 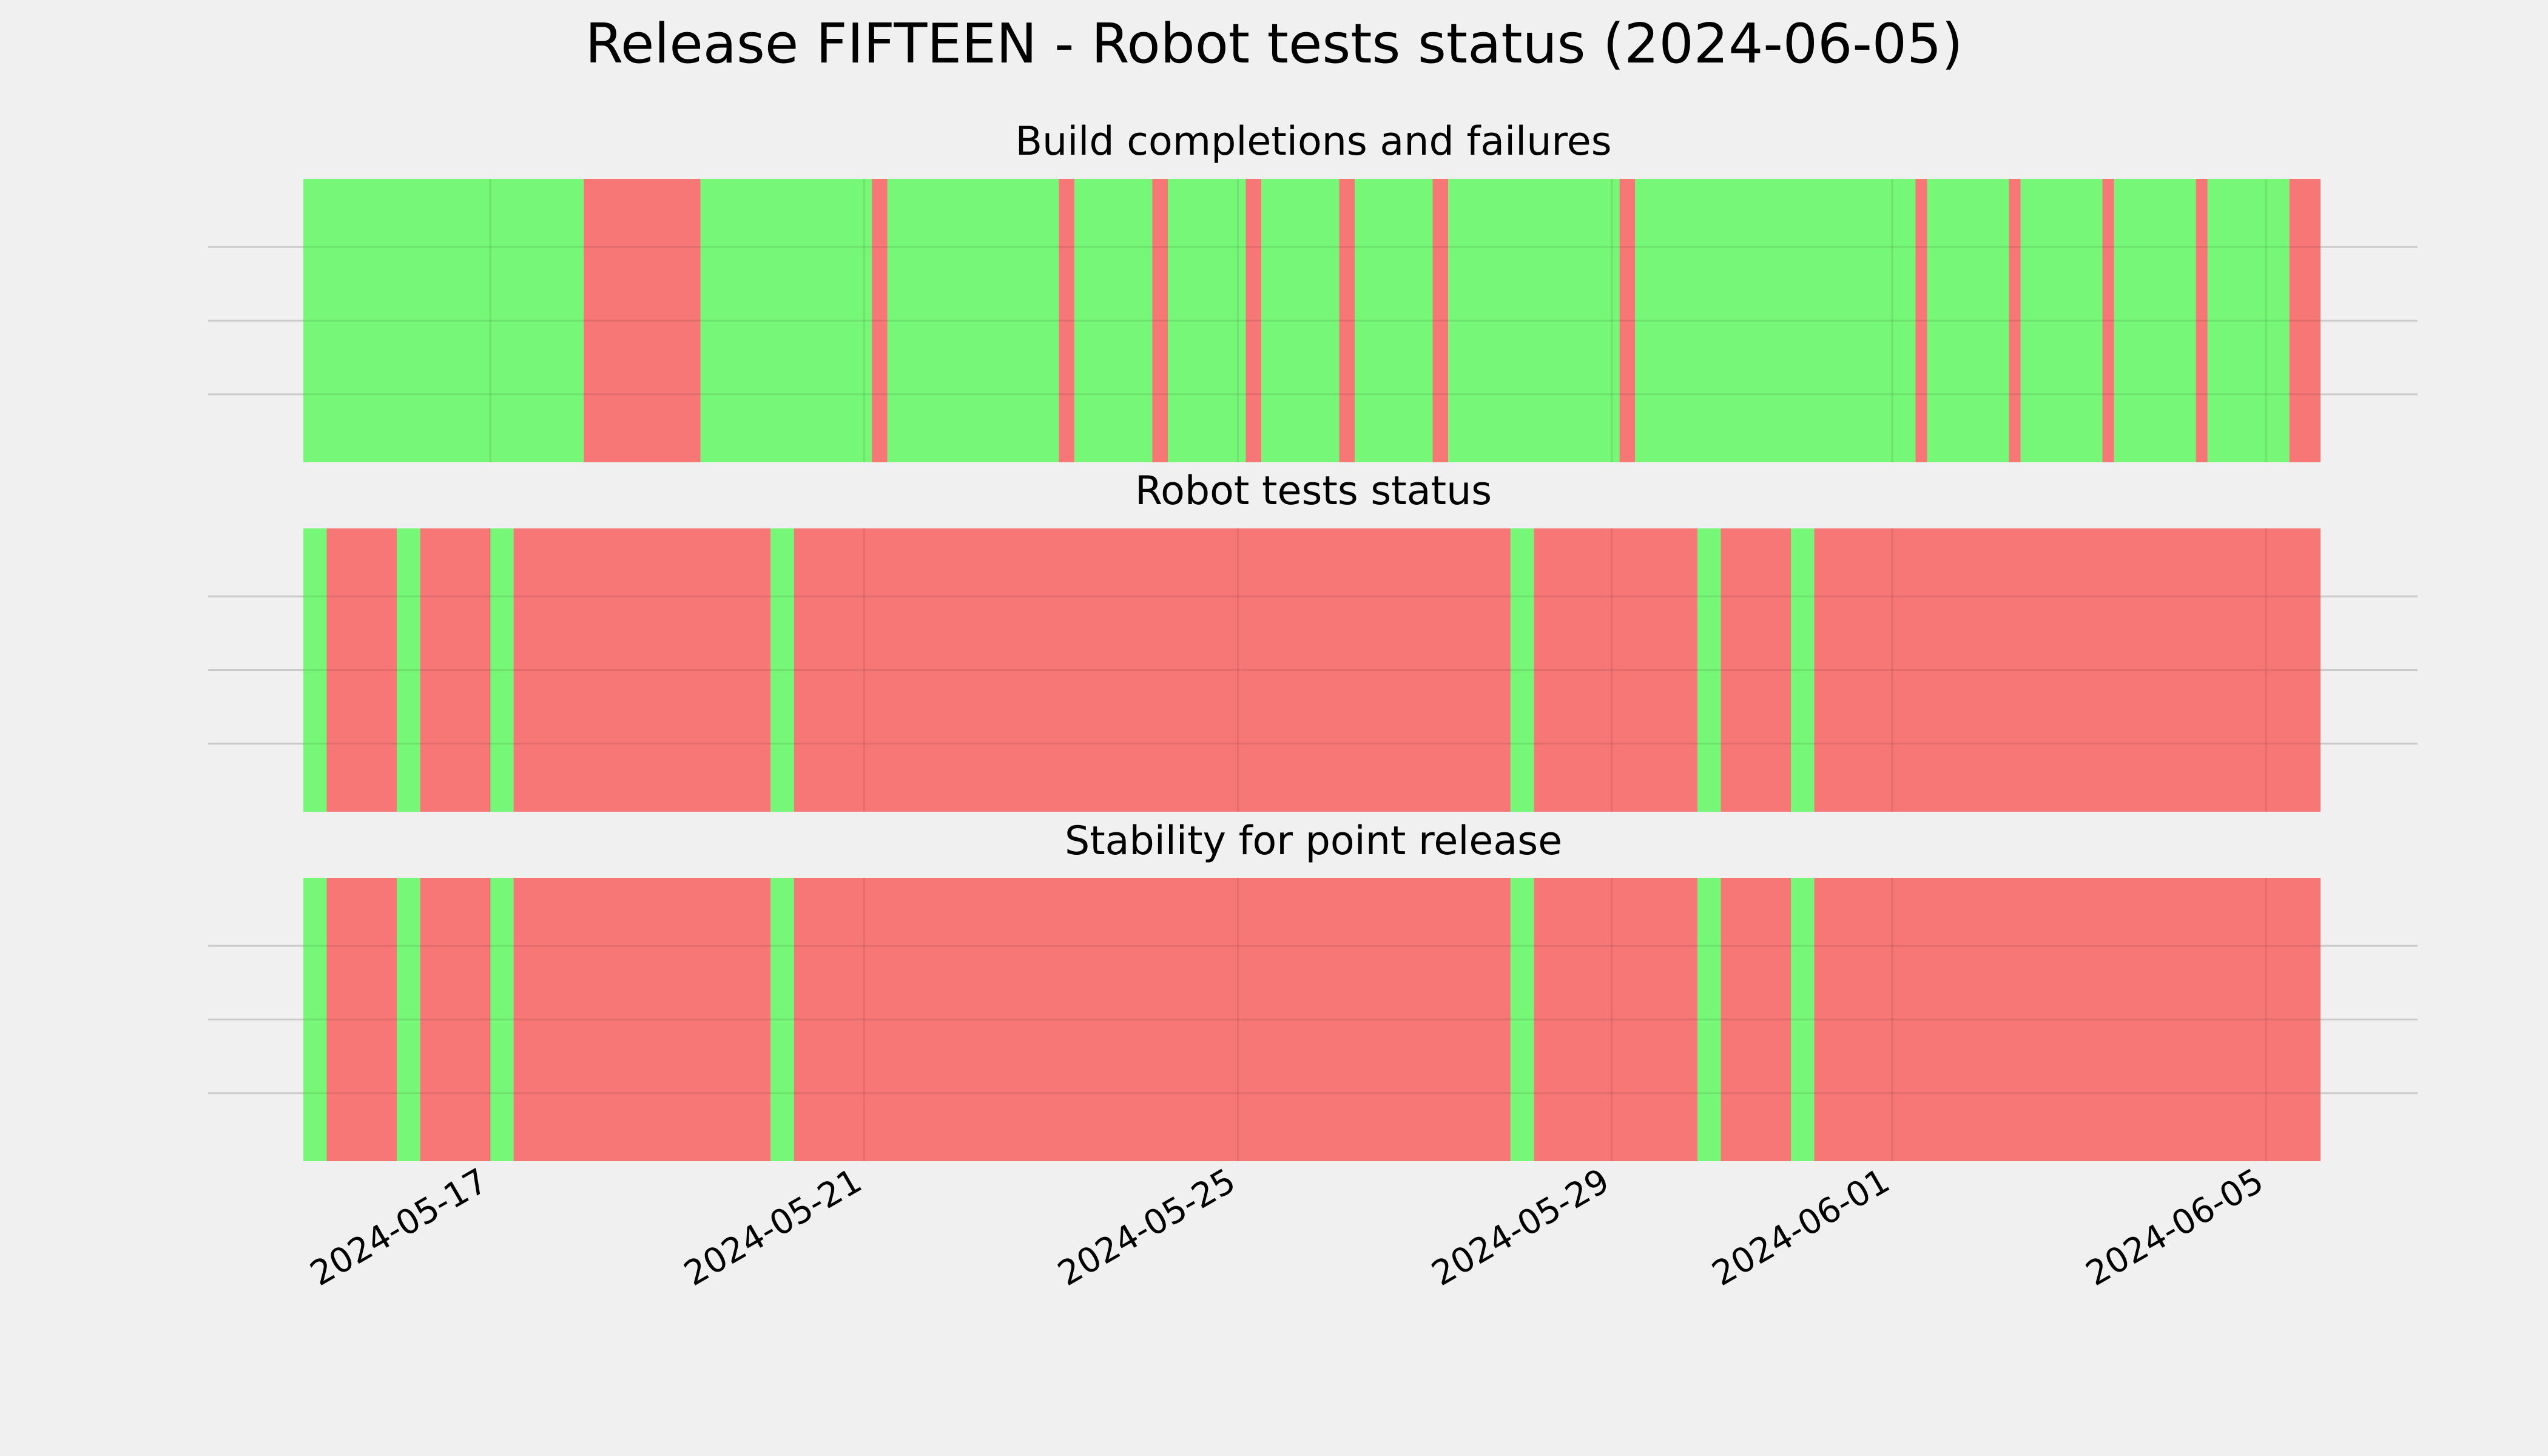 What do you see at coordinates (1313, 841) in the screenshot?
I see `panel-title-stability-point-release: Stability for point release` at bounding box center [1313, 841].